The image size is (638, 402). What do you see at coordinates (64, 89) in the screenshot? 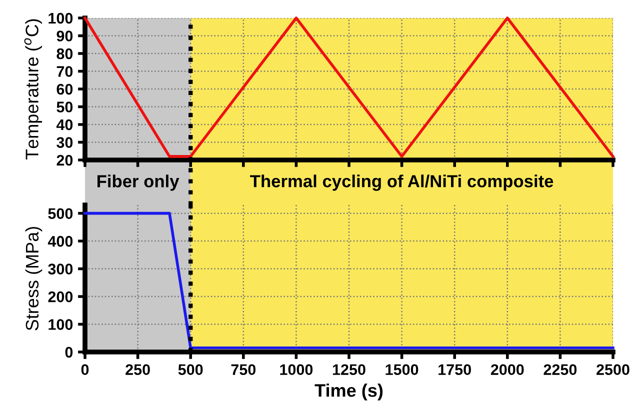
I see `y-tick-label: 60` at bounding box center [64, 89].